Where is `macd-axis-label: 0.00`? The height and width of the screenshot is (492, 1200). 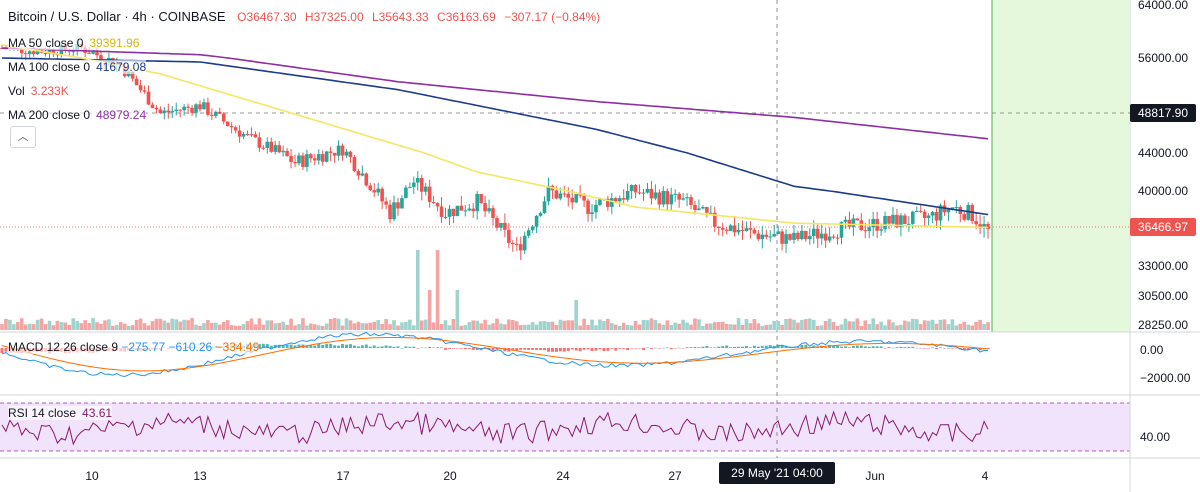
macd-axis-label: 0.00 is located at coordinates (1152, 350).